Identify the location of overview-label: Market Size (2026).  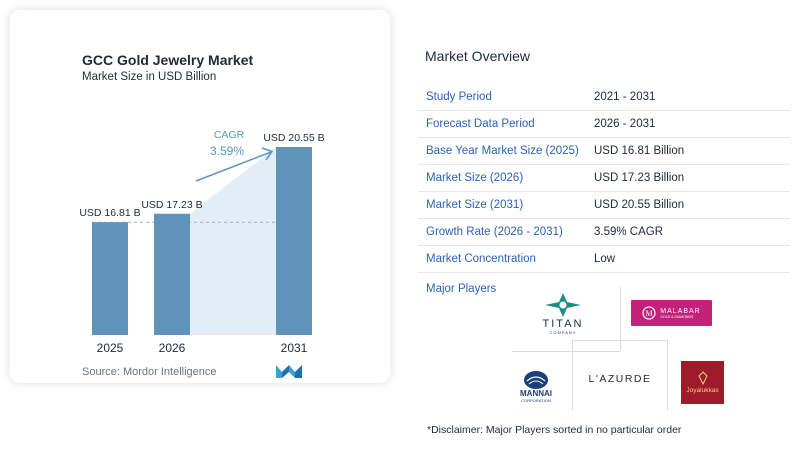
(475, 178).